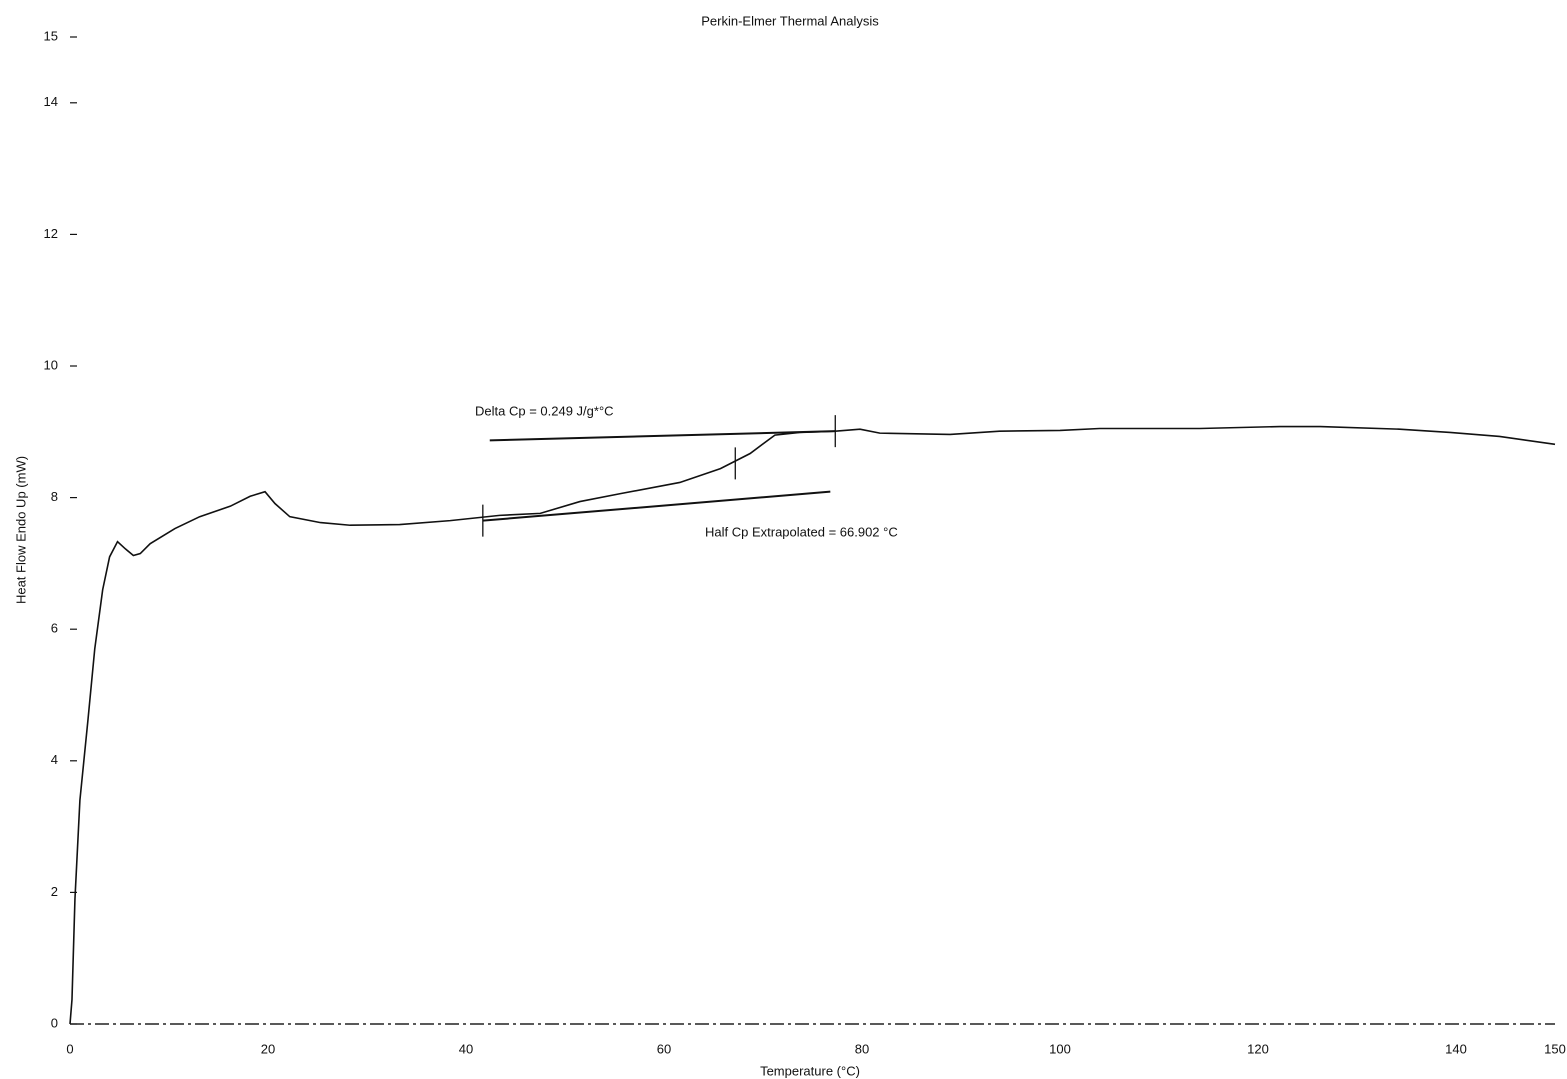  What do you see at coordinates (810, 1070) in the screenshot?
I see `x-axis-label: Temperature (°C)` at bounding box center [810, 1070].